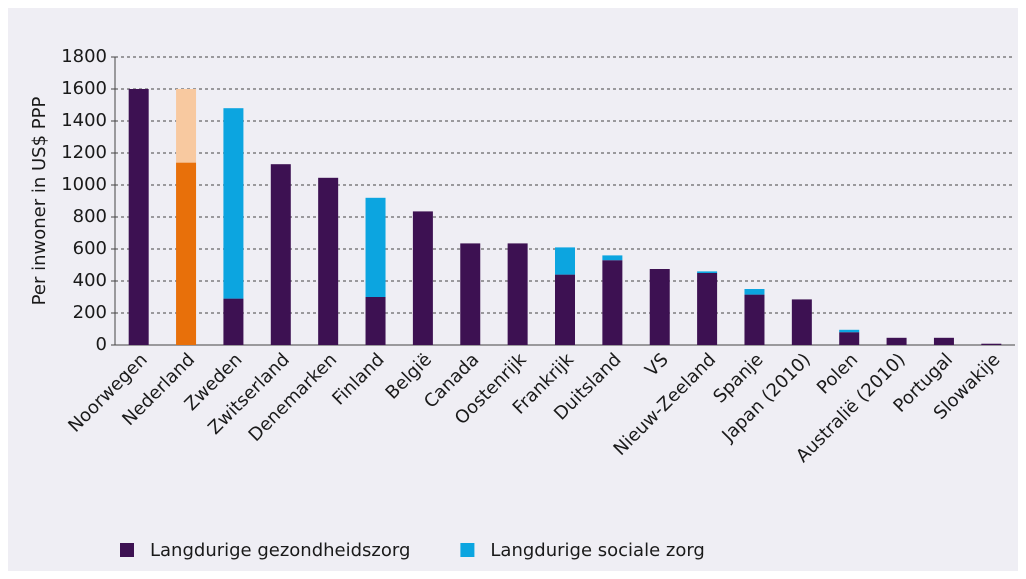  I want to click on y-tick-label: 1400, so click(84, 120).